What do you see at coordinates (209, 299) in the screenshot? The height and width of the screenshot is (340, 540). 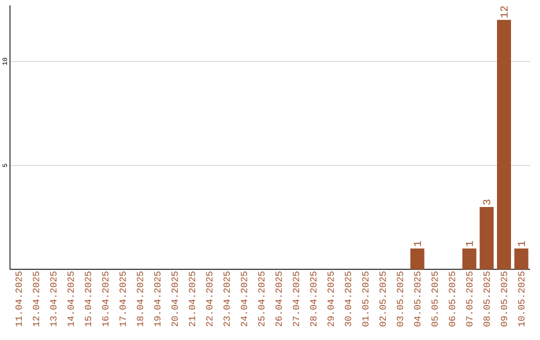 I see `x-tick-label: 22.04.2025` at bounding box center [209, 299].